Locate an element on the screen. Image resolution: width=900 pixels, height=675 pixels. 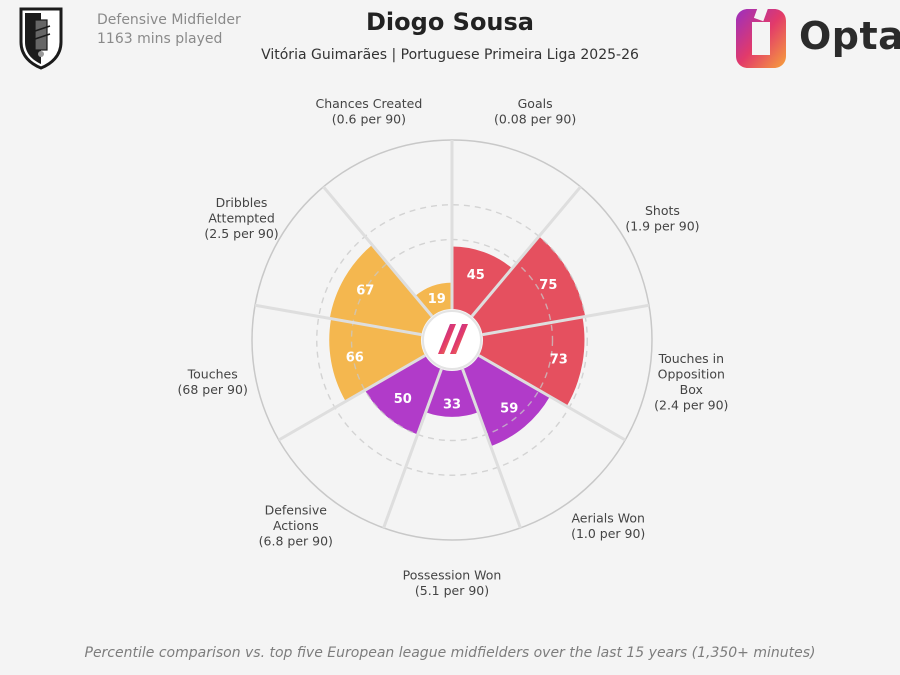
category-label-defensive-actions: Defensive Actions (6.8 per 90) is located at coordinates (296, 526).